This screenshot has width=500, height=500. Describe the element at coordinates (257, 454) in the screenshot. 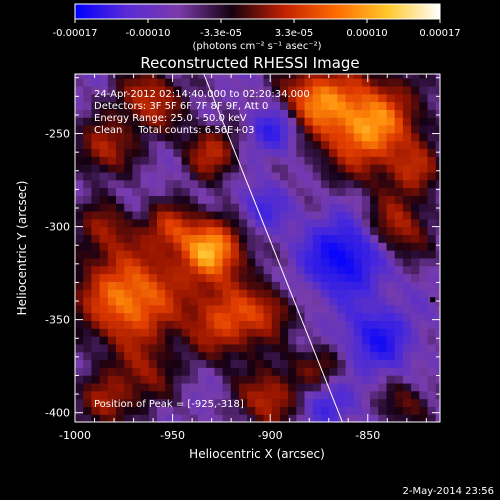

I see `x-axis-label: Heliocentric X (arcsec)` at that location.